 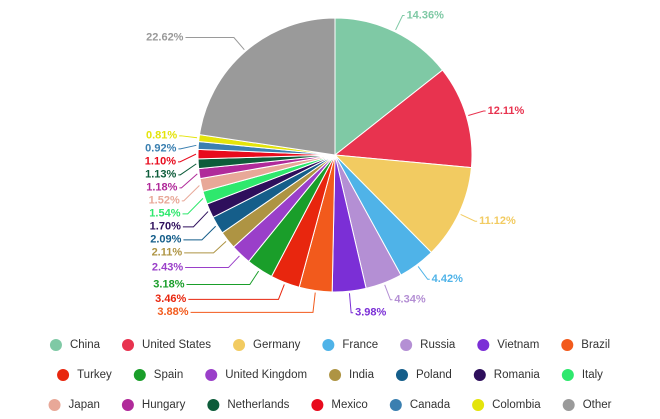 I want to click on legend-label: Germany, so click(x=277, y=345).